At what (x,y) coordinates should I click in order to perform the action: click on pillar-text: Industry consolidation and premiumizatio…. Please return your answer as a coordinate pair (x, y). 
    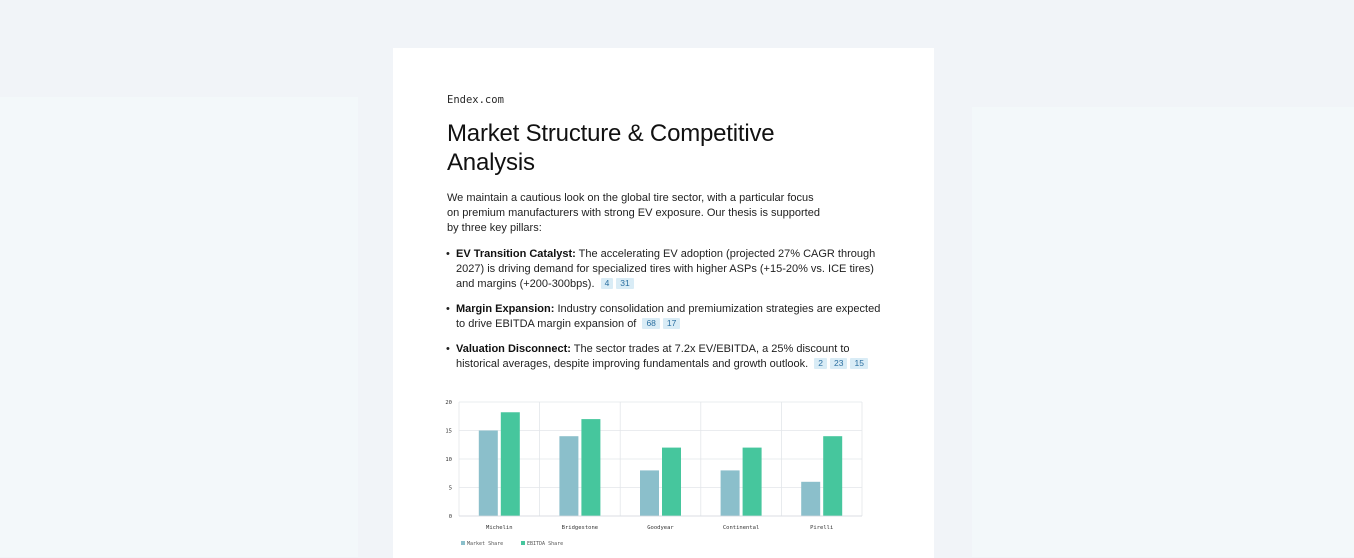
    Looking at the image, I should click on (668, 316).